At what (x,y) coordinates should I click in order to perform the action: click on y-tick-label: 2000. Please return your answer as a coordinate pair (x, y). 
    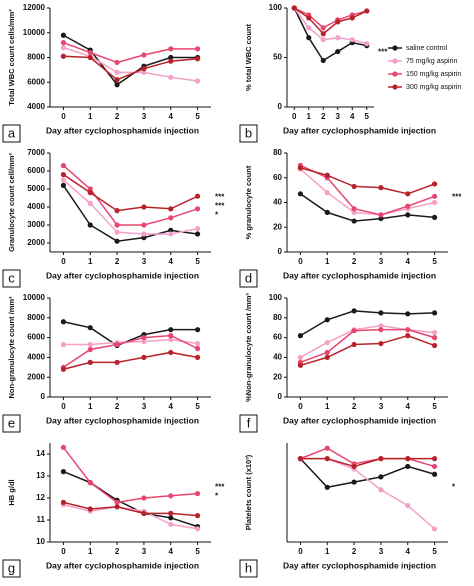
    Looking at the image, I should click on (36, 376).